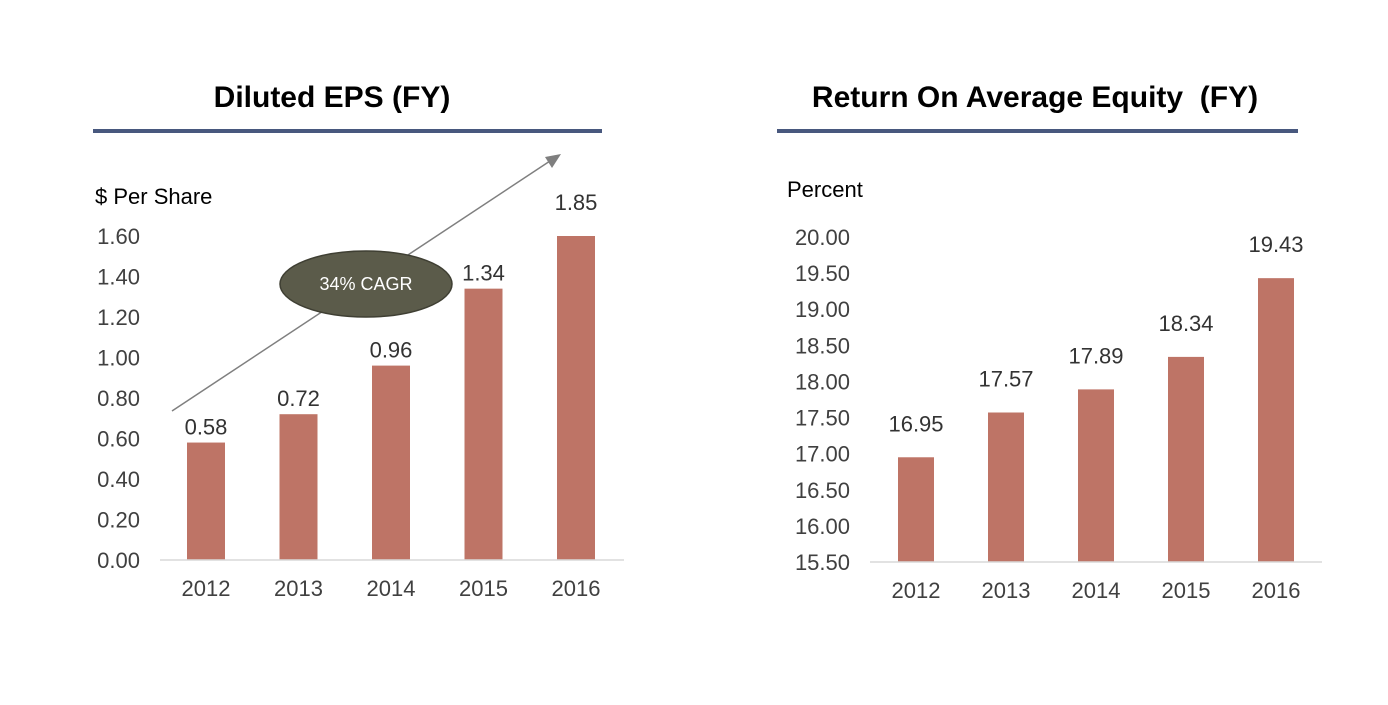 This screenshot has height=705, width=1388. I want to click on eps-category-label: 2014, so click(391, 588).